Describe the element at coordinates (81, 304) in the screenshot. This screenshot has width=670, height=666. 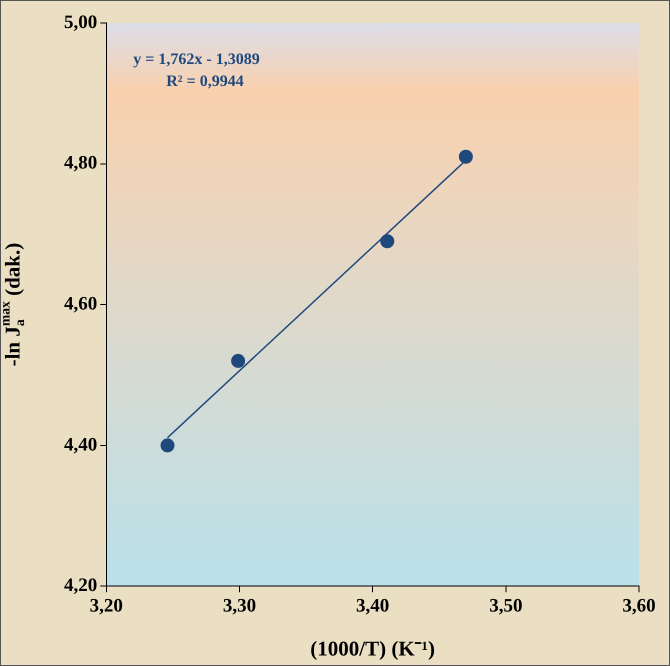
I see `y-tick-label: 4,60` at that location.